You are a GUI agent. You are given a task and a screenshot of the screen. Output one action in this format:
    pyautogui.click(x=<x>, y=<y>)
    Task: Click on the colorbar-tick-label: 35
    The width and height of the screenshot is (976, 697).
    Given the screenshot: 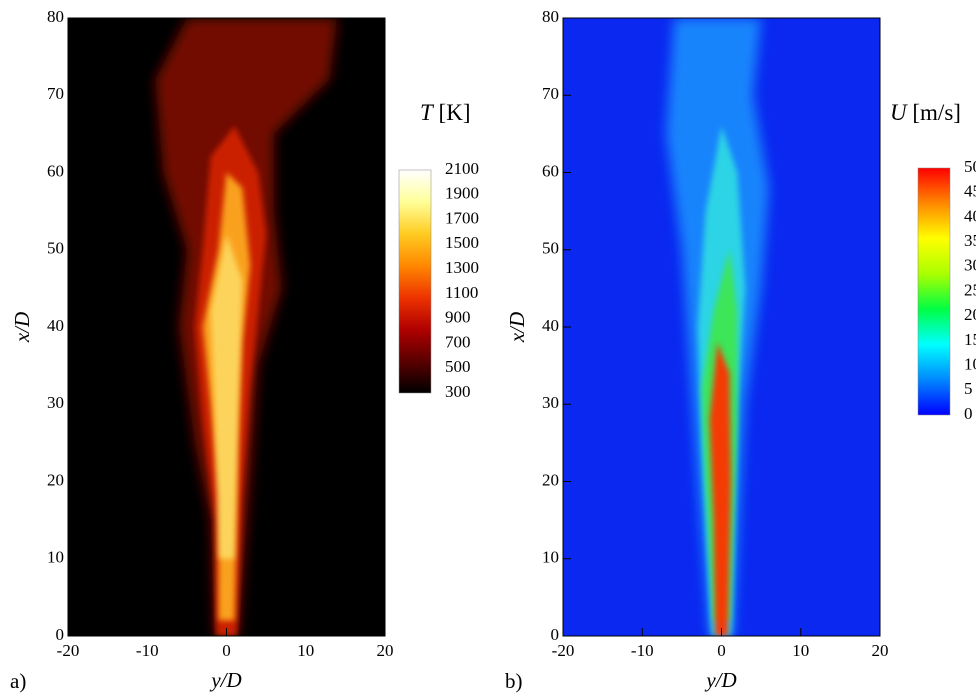 What is the action you would take?
    pyautogui.click(x=970, y=240)
    